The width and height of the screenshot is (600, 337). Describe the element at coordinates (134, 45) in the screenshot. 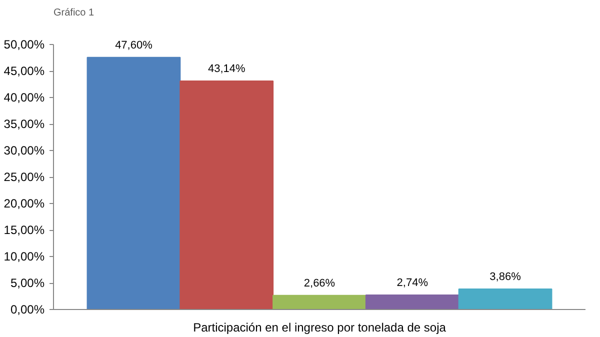

I see `data-label: 47,60%` at that location.